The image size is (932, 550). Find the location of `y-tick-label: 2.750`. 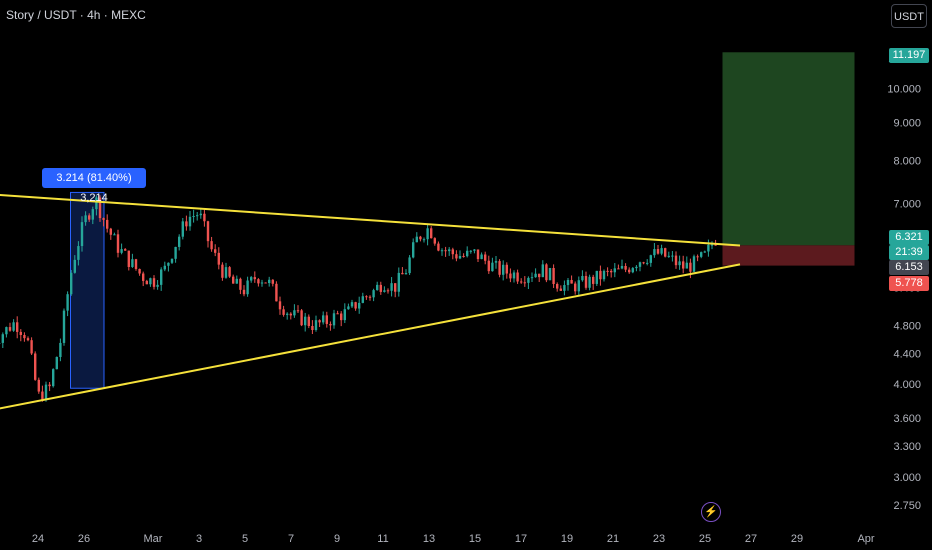

y-tick-label: 2.750 is located at coordinates (907, 506).